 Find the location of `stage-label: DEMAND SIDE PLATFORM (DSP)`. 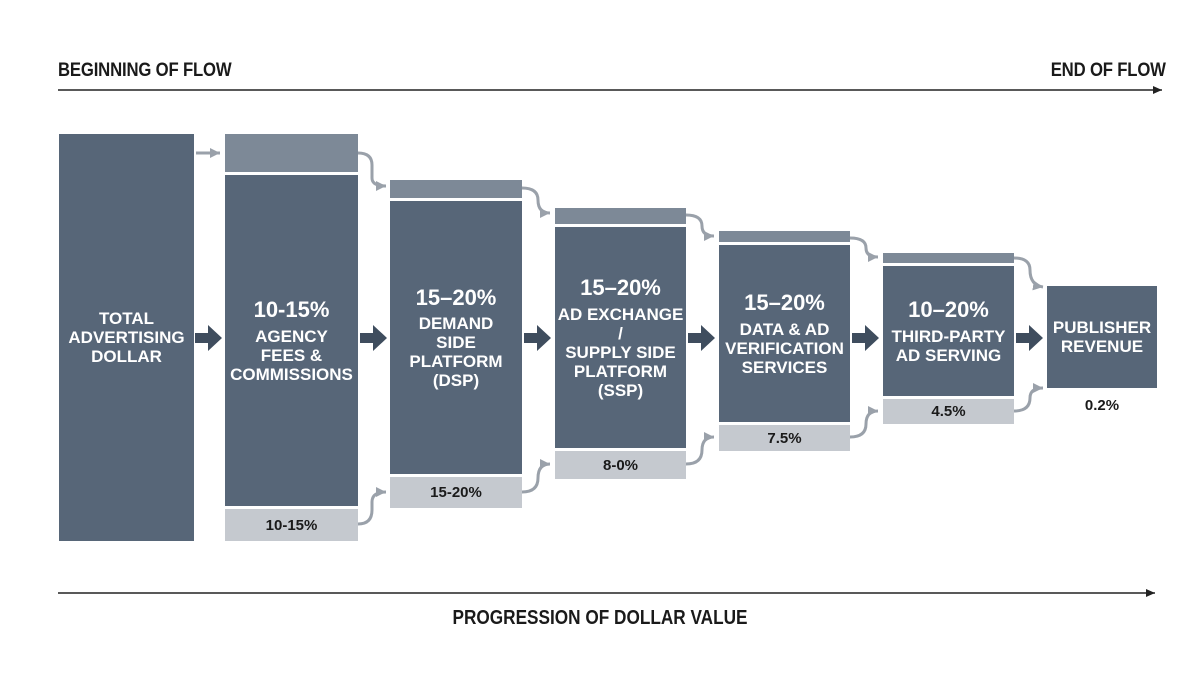

stage-label: DEMAND SIDE PLATFORM (DSP) is located at coordinates (456, 352).